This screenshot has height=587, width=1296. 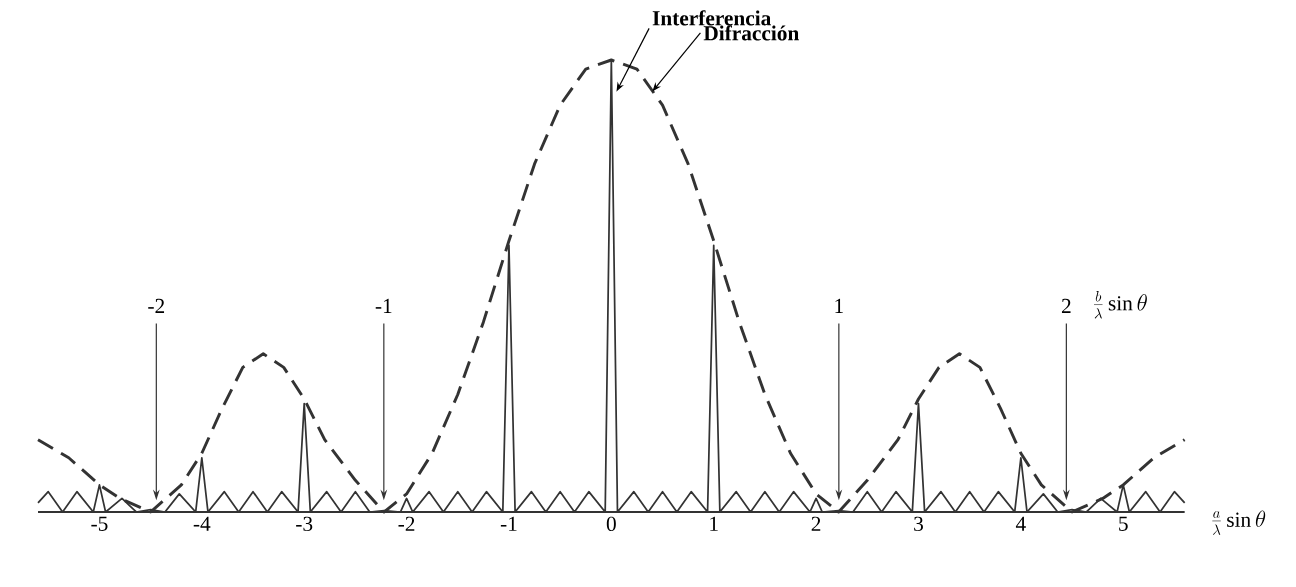 I want to click on x-tick-label: 0, so click(x=611, y=524).